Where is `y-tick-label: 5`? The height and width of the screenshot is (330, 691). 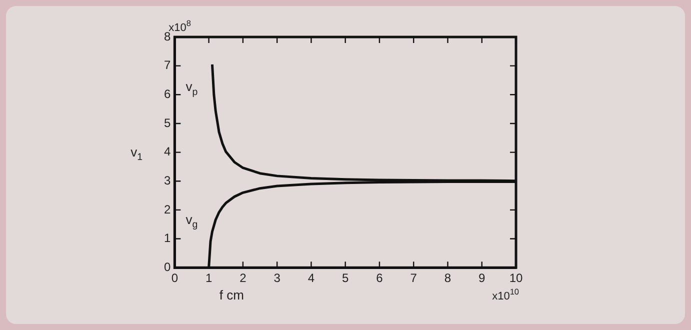
y-tick-label: 5 is located at coordinates (167, 123).